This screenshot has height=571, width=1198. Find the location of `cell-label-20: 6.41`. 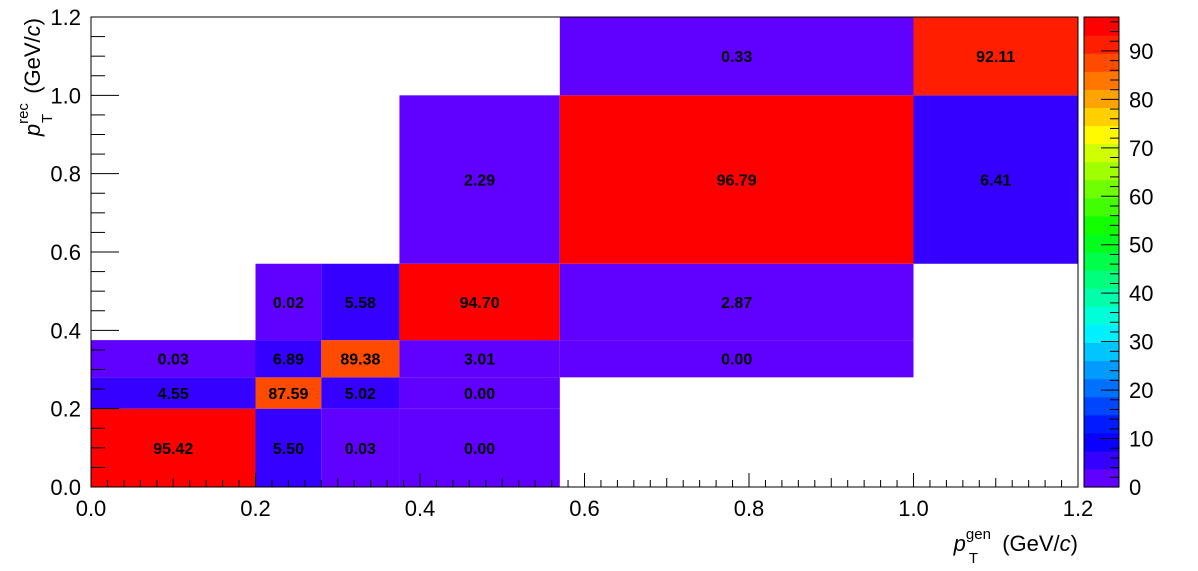

cell-label-20: 6.41 is located at coordinates (995, 181).